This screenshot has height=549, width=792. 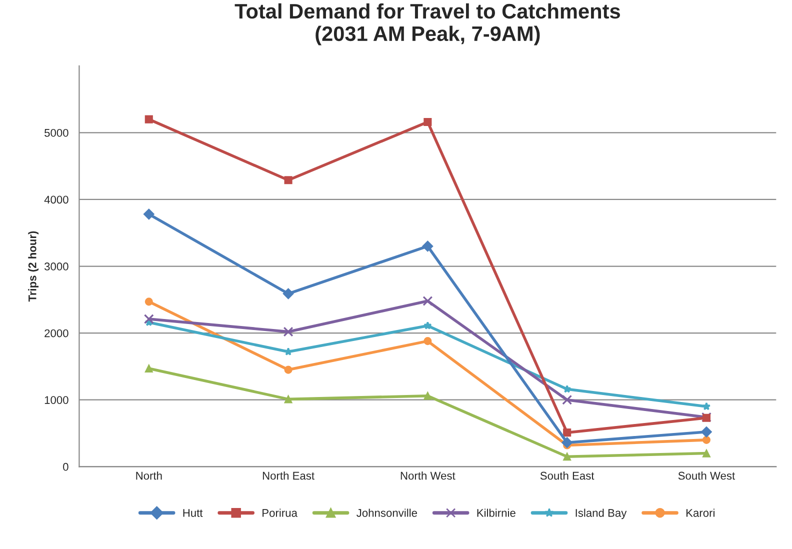 What do you see at coordinates (496, 512) in the screenshot?
I see `legend-label: Kilbirnie` at bounding box center [496, 512].